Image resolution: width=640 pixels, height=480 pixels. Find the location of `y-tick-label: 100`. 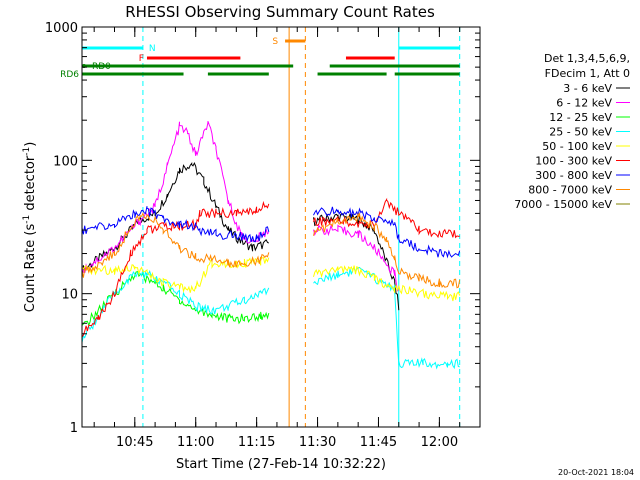

y-tick-label: 100 is located at coordinates (65, 161).